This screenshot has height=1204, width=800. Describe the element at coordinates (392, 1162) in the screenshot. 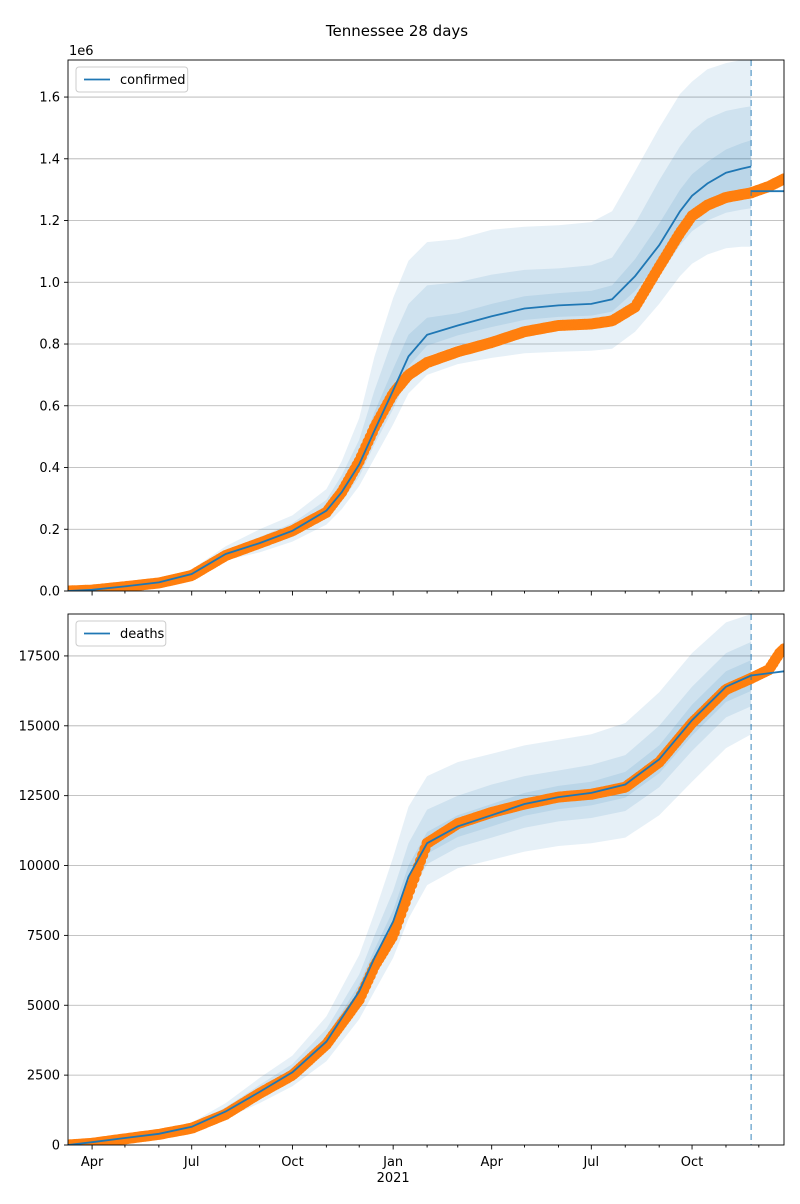

I see `deaths-xtick-label: Jan` at that location.